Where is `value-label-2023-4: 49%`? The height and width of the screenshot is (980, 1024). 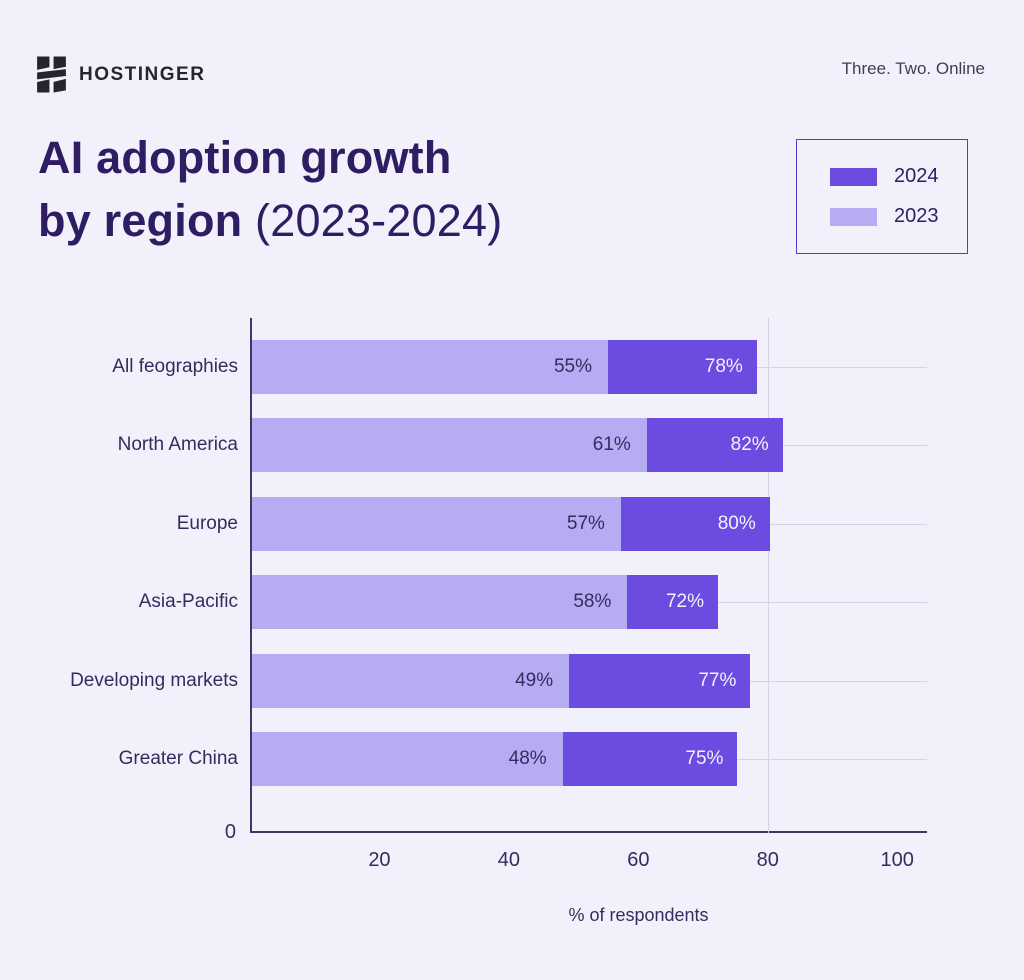
value-label-2023-4: 49% is located at coordinates (534, 680).